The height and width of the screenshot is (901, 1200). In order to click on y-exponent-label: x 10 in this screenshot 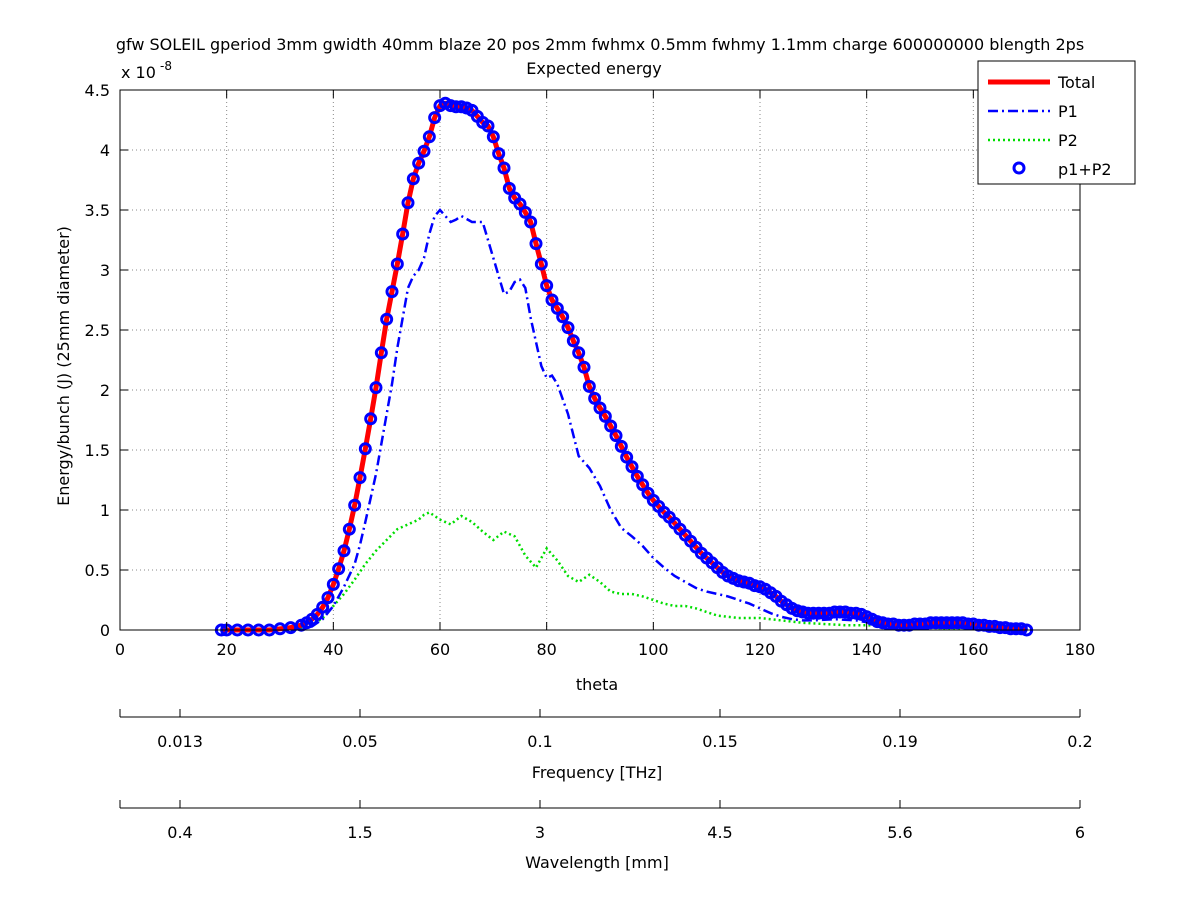, I will do `click(138, 72)`.